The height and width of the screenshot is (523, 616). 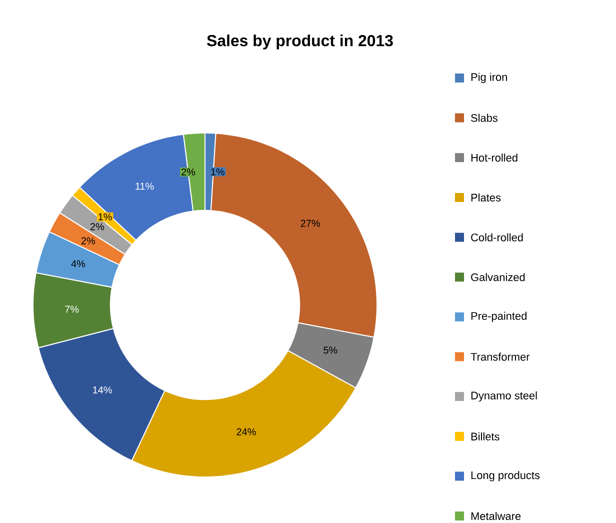 What do you see at coordinates (102, 390) in the screenshot?
I see `data-label: 14%` at bounding box center [102, 390].